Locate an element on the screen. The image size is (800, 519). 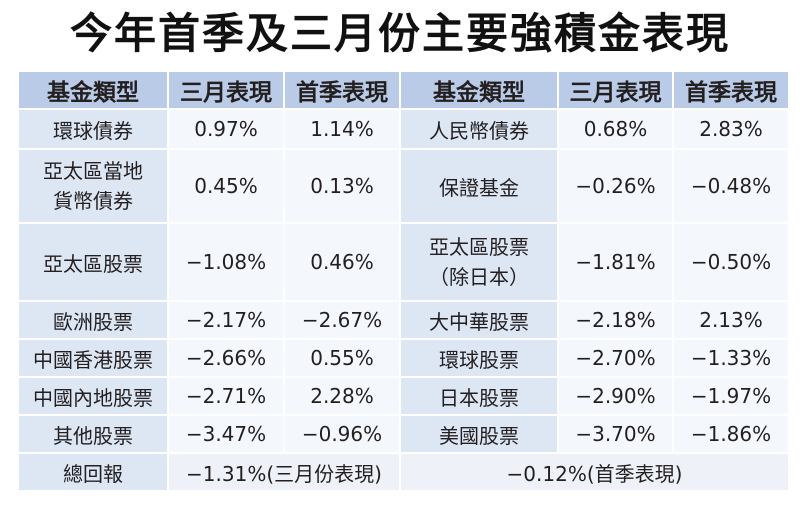
header-march-right: 三月表現 is located at coordinates (615, 90).